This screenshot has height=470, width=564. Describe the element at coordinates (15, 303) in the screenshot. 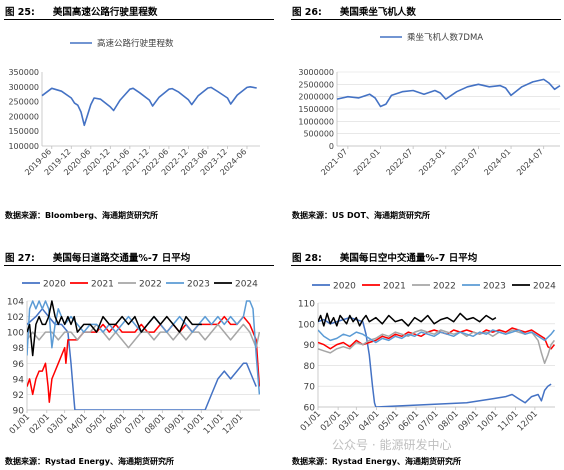

I see `y-tick-label: 104` at that location.